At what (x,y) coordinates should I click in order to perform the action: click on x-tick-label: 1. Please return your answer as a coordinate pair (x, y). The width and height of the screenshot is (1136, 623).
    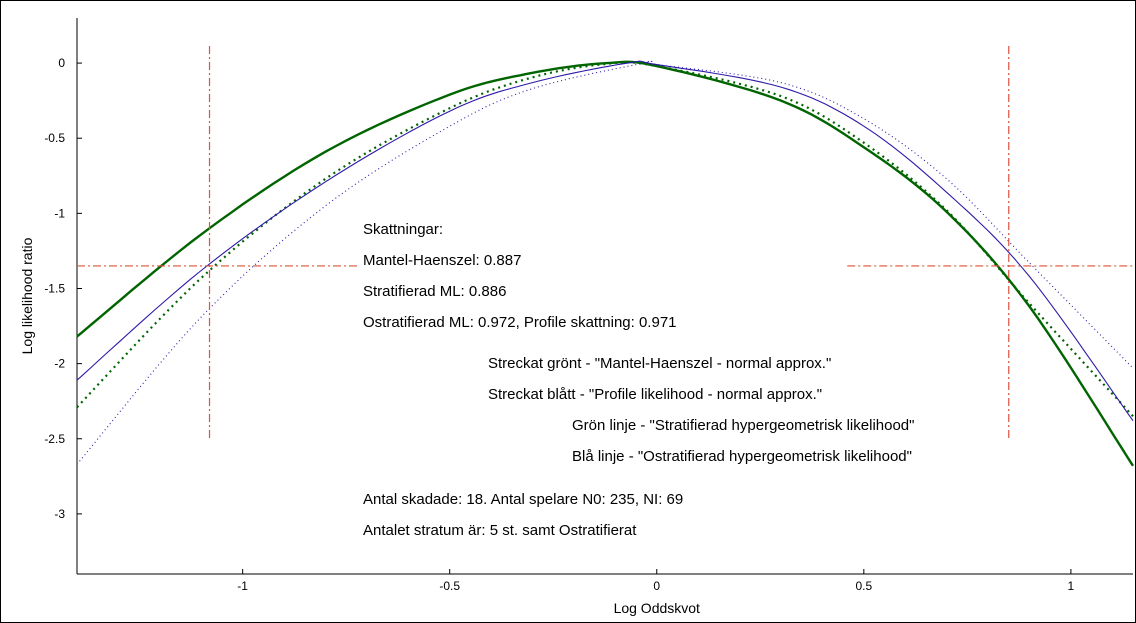
    Looking at the image, I should click on (1071, 586).